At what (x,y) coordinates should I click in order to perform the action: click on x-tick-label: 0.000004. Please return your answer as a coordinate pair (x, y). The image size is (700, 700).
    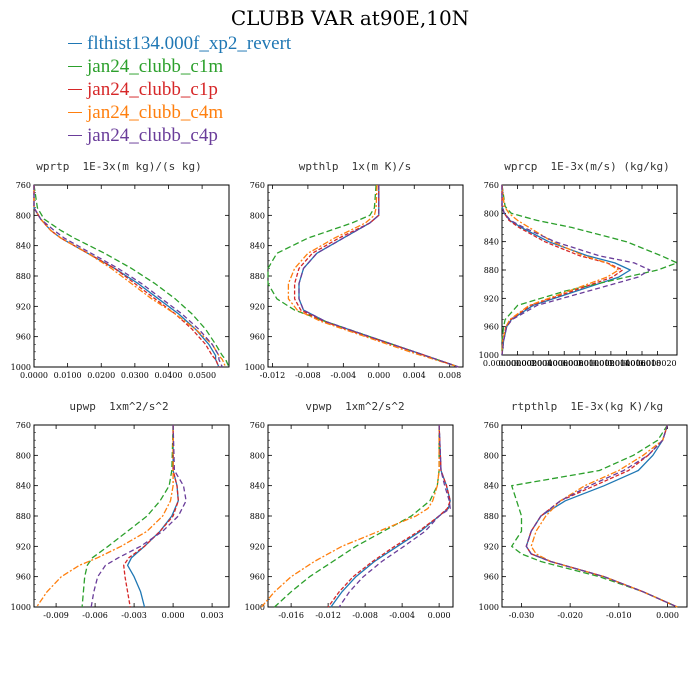
    Looking at the image, I should click on (533, 363).